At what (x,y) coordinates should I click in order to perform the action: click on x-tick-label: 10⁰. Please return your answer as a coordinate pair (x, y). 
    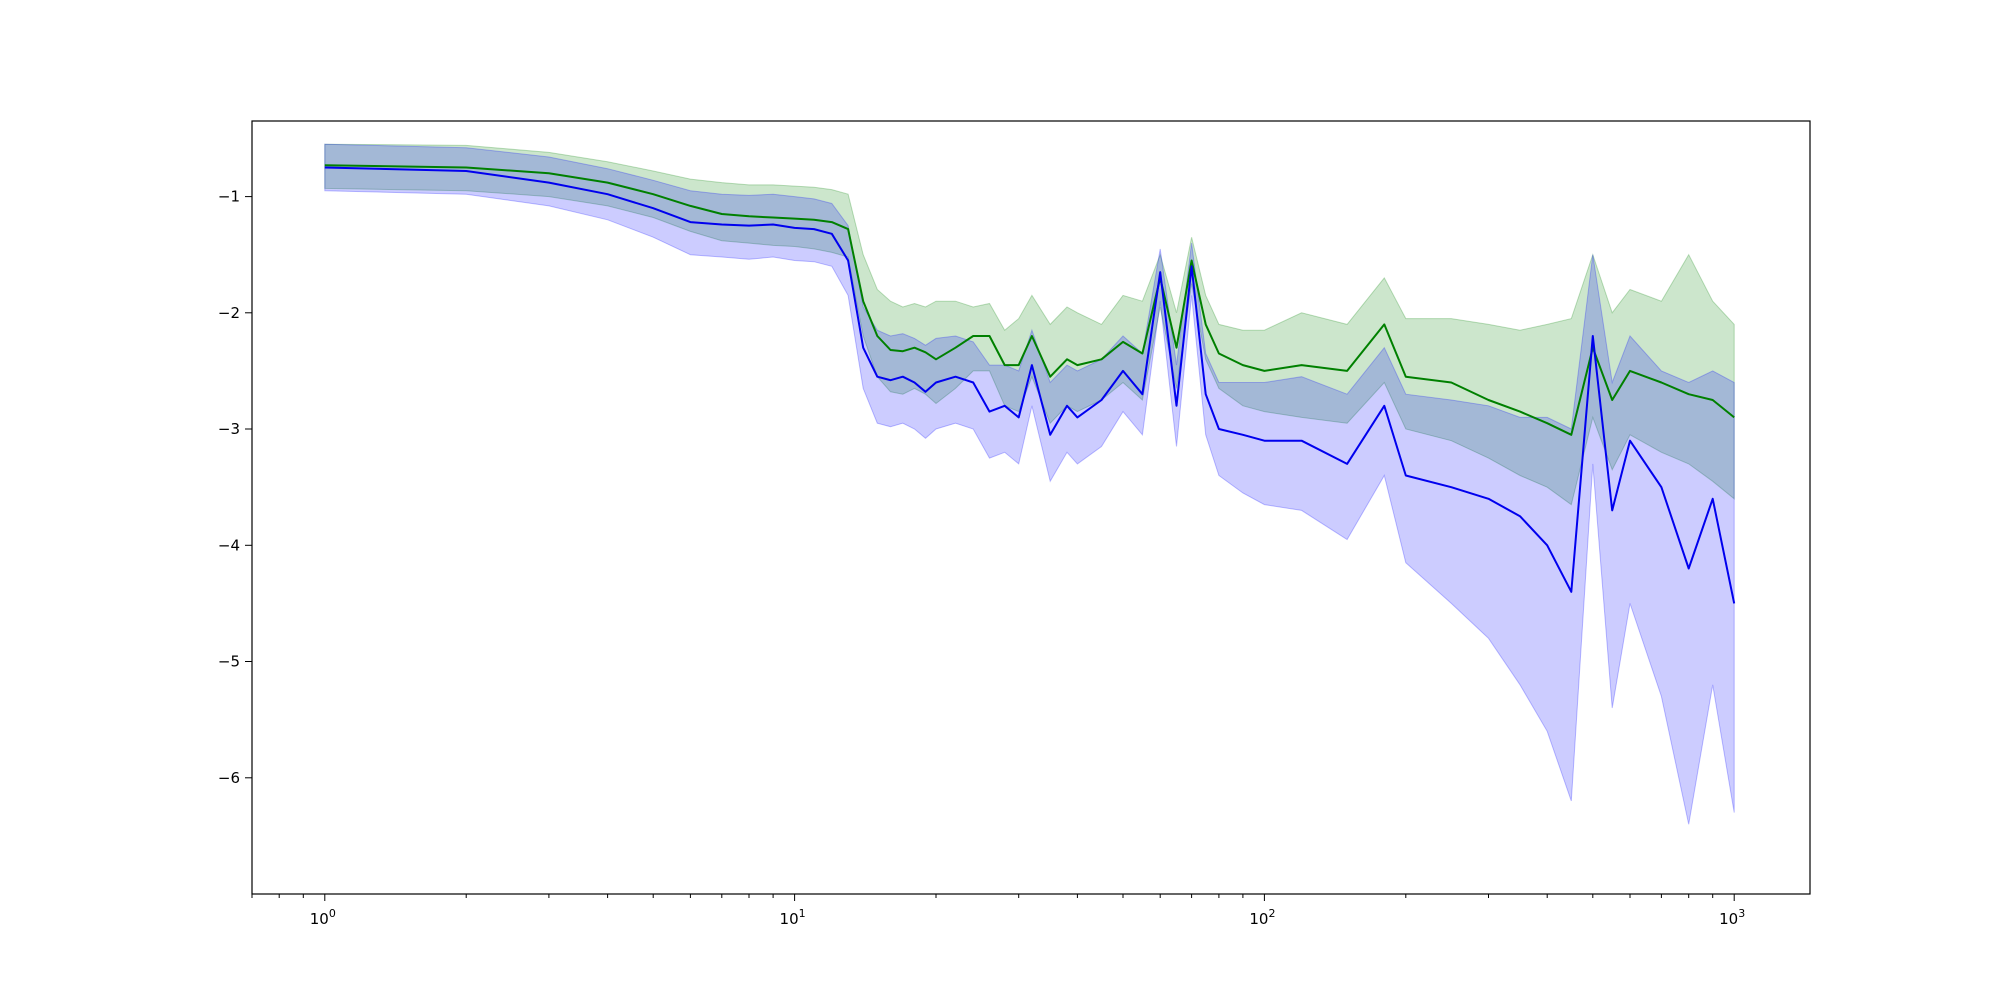
    Looking at the image, I should click on (323, 917).